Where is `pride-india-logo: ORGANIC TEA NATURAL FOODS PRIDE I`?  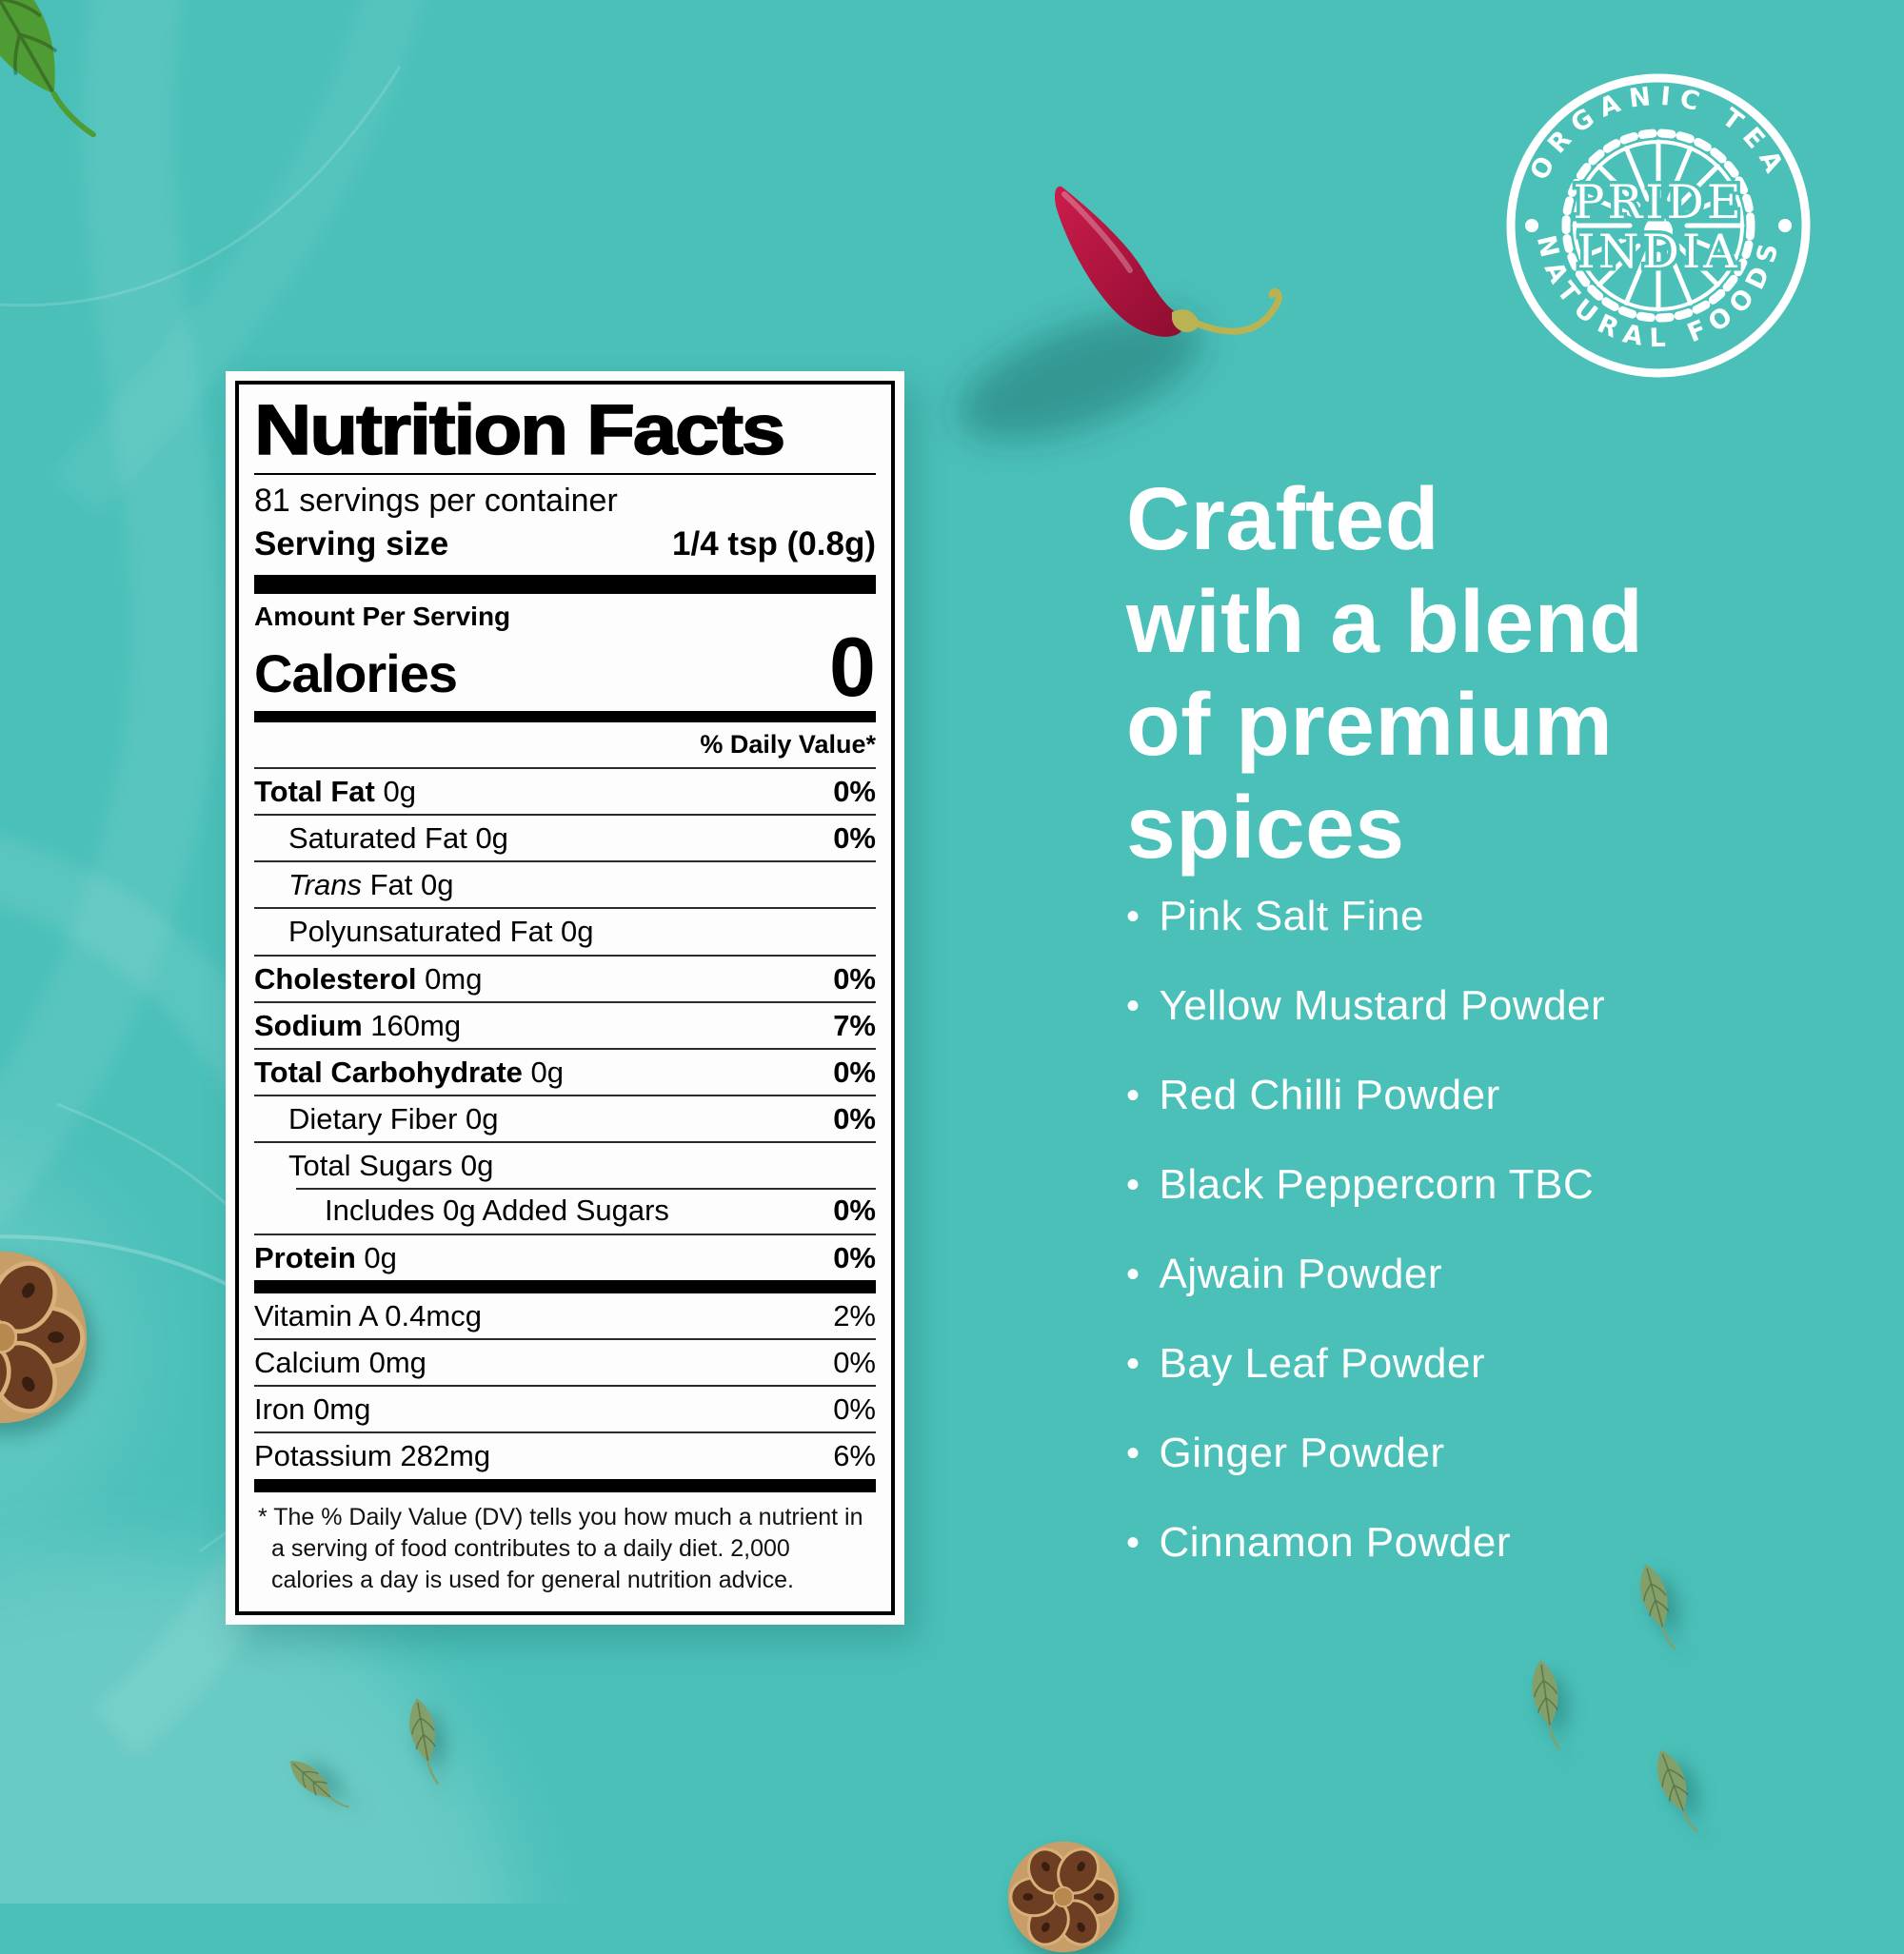
pride-india-logo: ORGANIC TEA NATURAL FOODS PRIDE I is located at coordinates (1658, 225).